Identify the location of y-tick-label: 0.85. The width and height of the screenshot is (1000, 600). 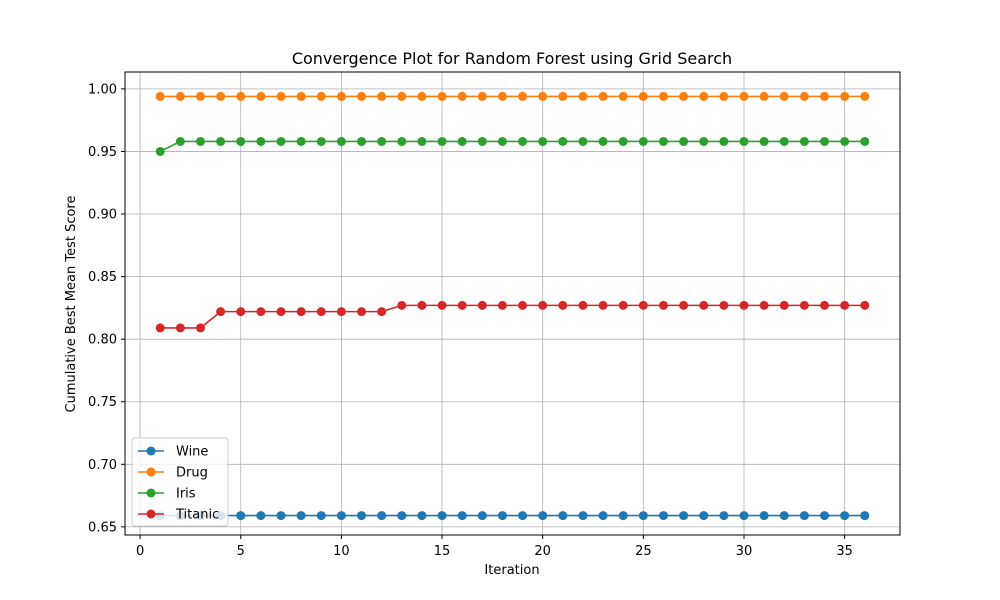
(102, 277).